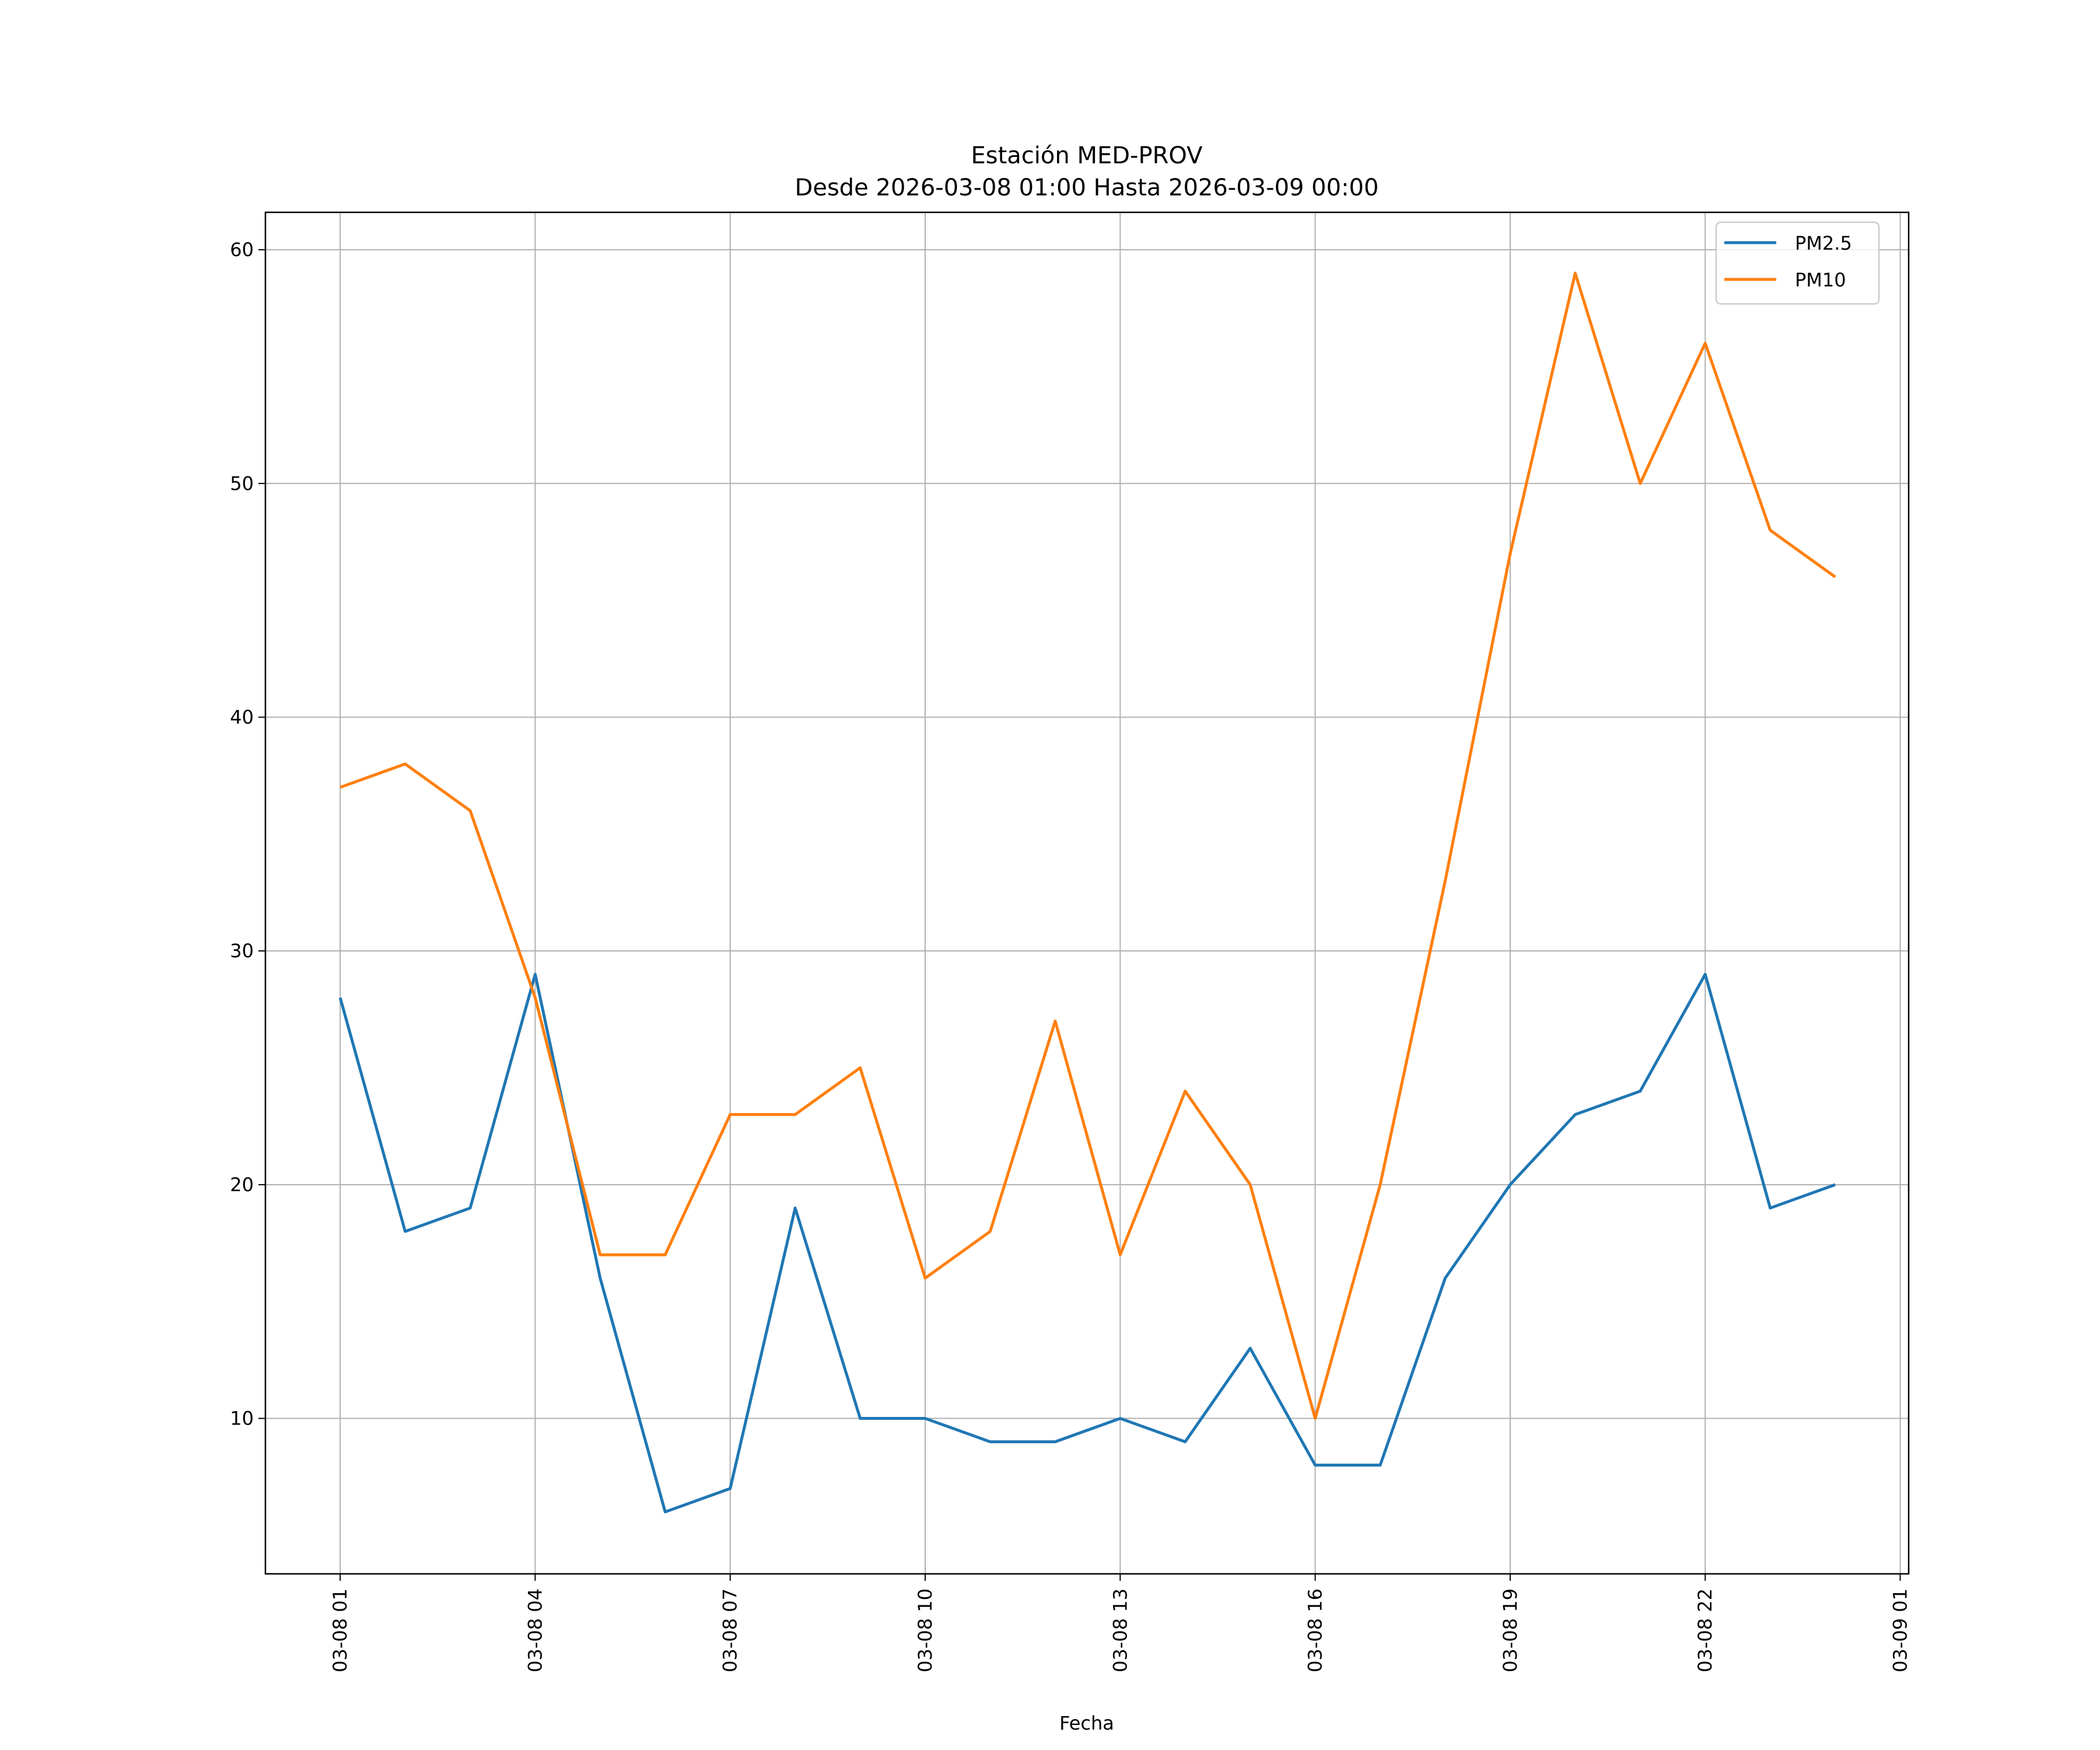 This screenshot has height=1750, width=2100. What do you see at coordinates (242, 1185) in the screenshot?
I see `y-tick-label: 20` at bounding box center [242, 1185].